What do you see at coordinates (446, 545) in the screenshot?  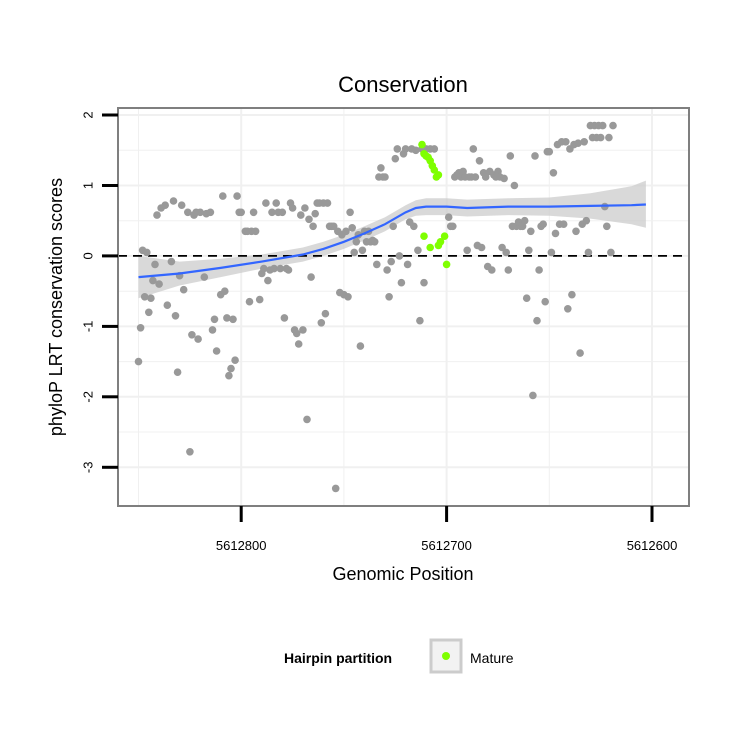 I see `x-tick-label: 5612700` at bounding box center [446, 545].